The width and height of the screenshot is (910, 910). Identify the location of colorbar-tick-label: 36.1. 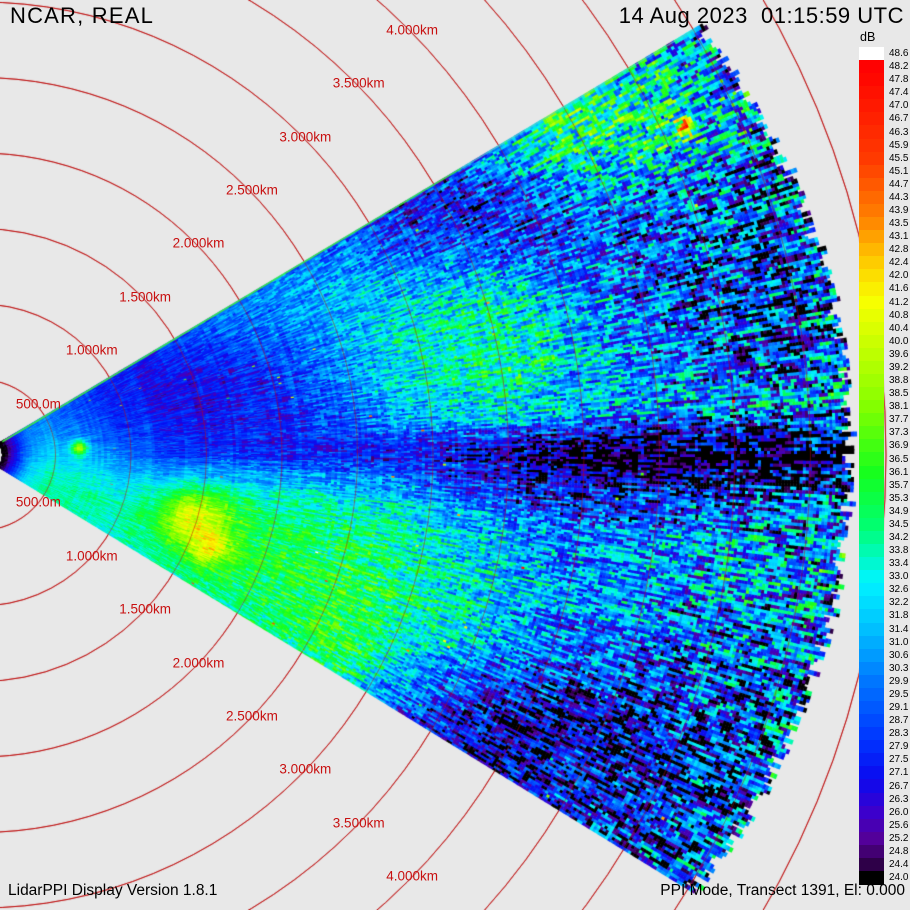
(899, 472).